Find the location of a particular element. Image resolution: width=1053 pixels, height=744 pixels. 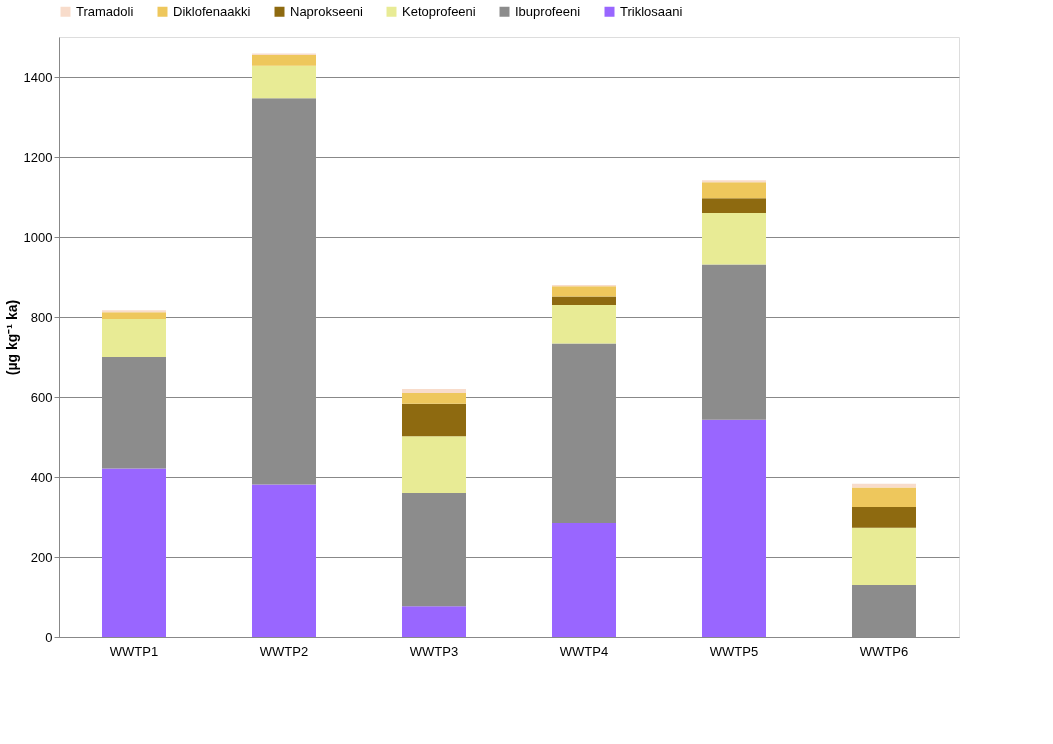

legend-label: Triklosaani is located at coordinates (651, 11).